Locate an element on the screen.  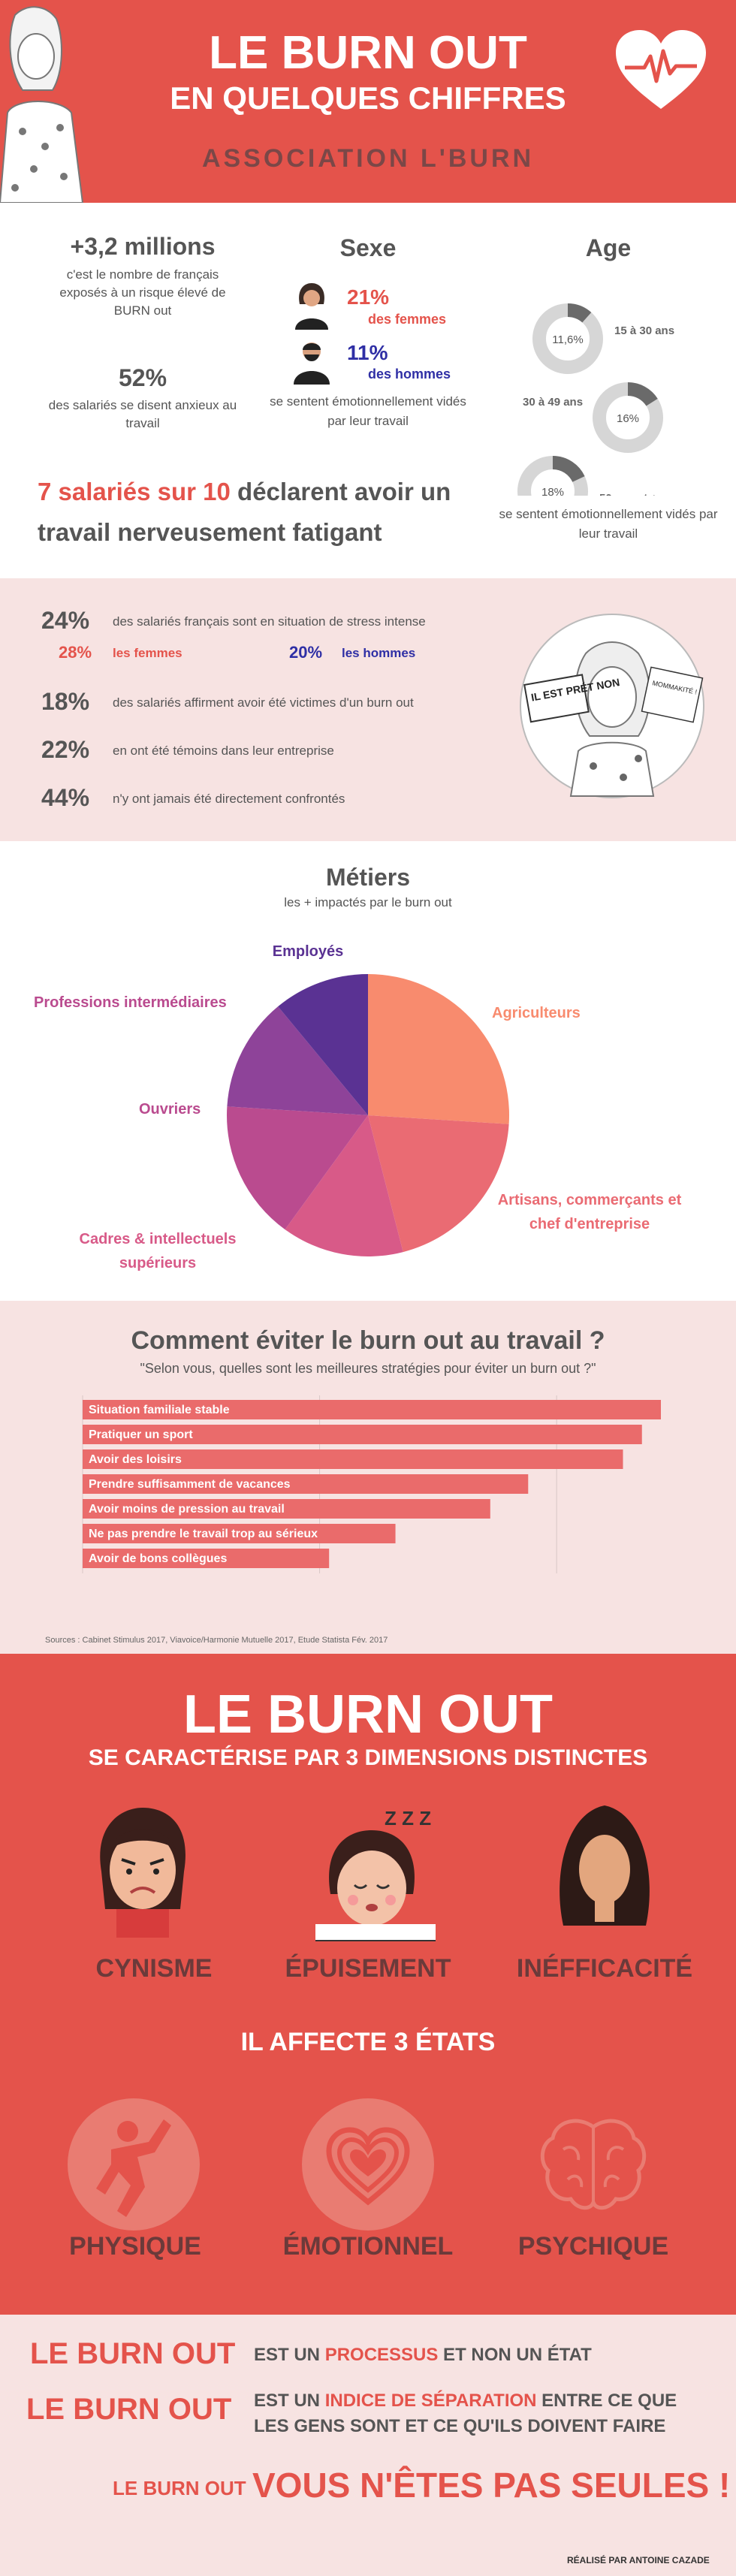
footer-line3-subject: LE BURN OUT is located at coordinates (180, 2488).